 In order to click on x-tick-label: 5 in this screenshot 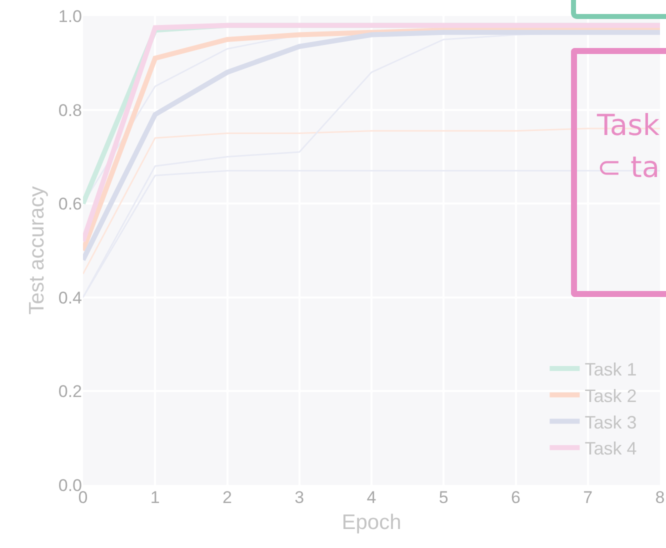, I will do `click(443, 497)`.